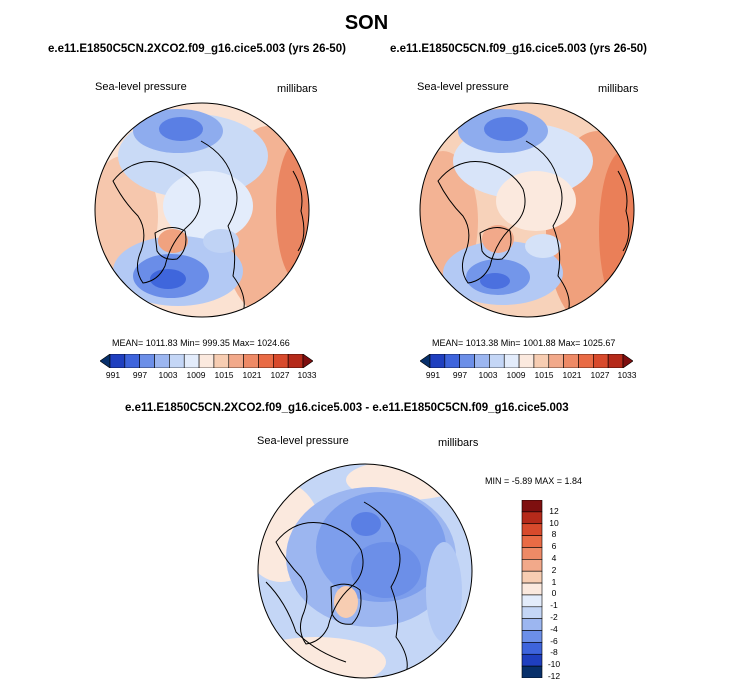  I want to click on diff-tick: -10, so click(554, 664).